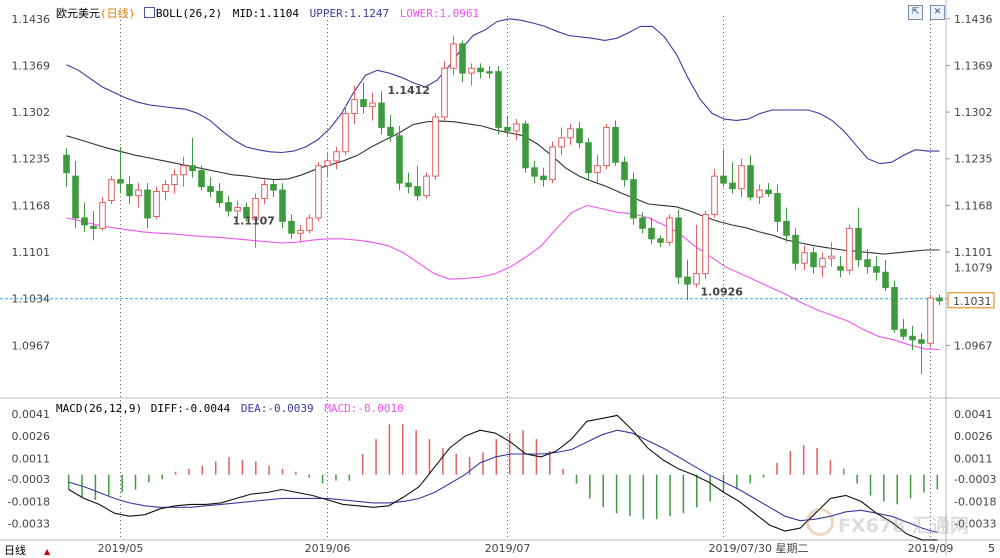 The image size is (1000, 558). What do you see at coordinates (31, 436) in the screenshot?
I see `macd-y-tick-label: 0.0026` at bounding box center [31, 436].